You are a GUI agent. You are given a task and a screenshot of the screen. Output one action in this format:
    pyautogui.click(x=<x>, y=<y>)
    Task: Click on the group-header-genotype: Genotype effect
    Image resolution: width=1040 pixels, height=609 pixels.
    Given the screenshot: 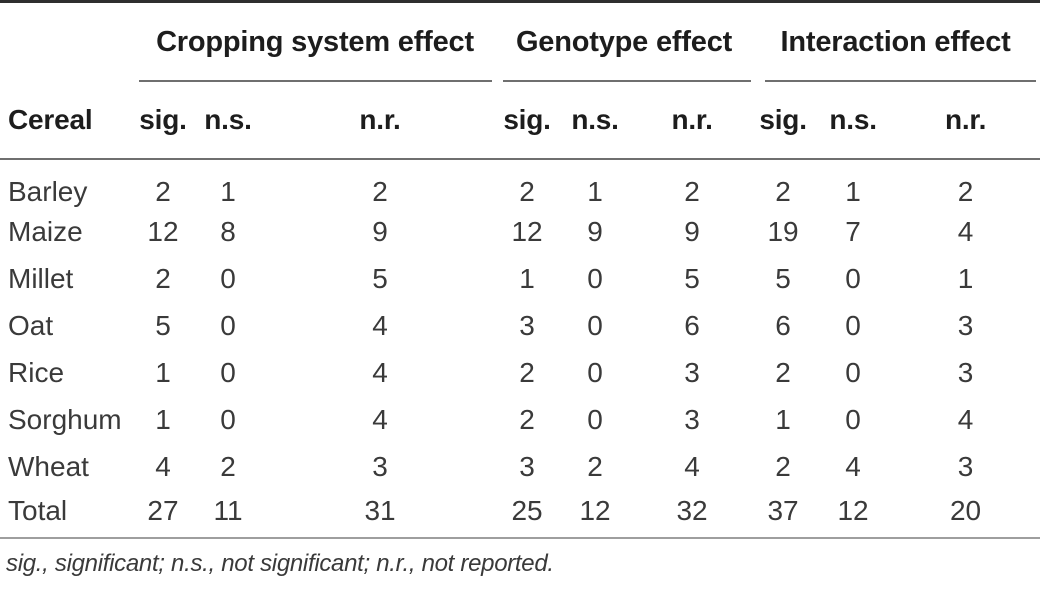 What is the action you would take?
    pyautogui.click(x=624, y=42)
    